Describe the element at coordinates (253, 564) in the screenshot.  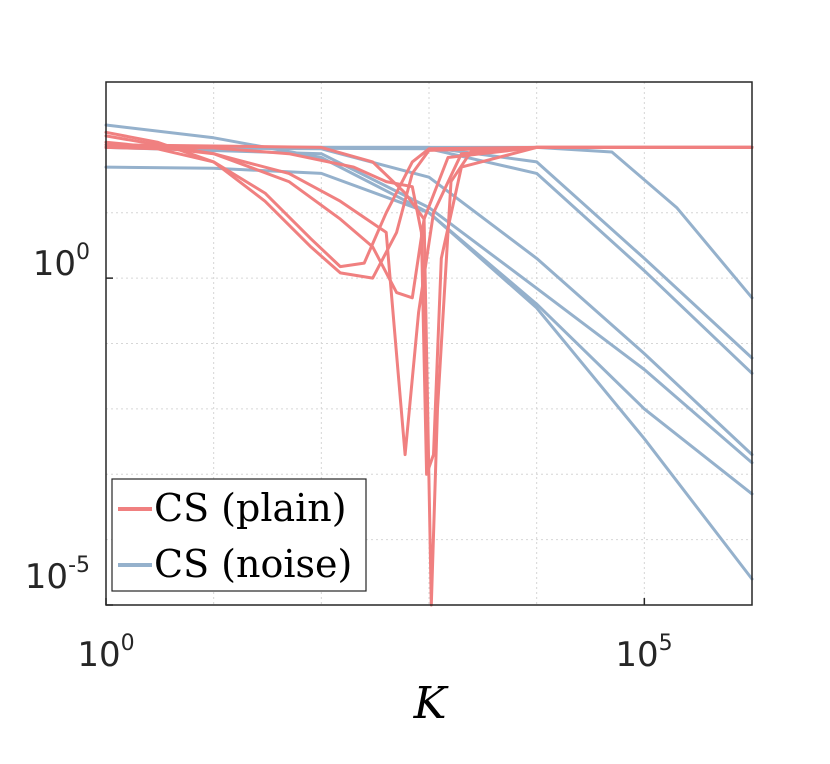
I see `legend-label-noise: CS (noise)` at that location.